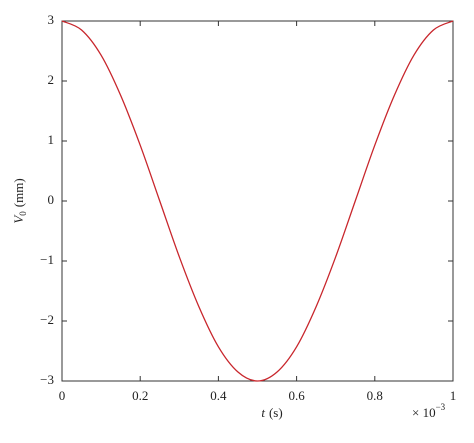  What do you see at coordinates (51, 199) in the screenshot?
I see `y-tick-label: 0` at bounding box center [51, 199].